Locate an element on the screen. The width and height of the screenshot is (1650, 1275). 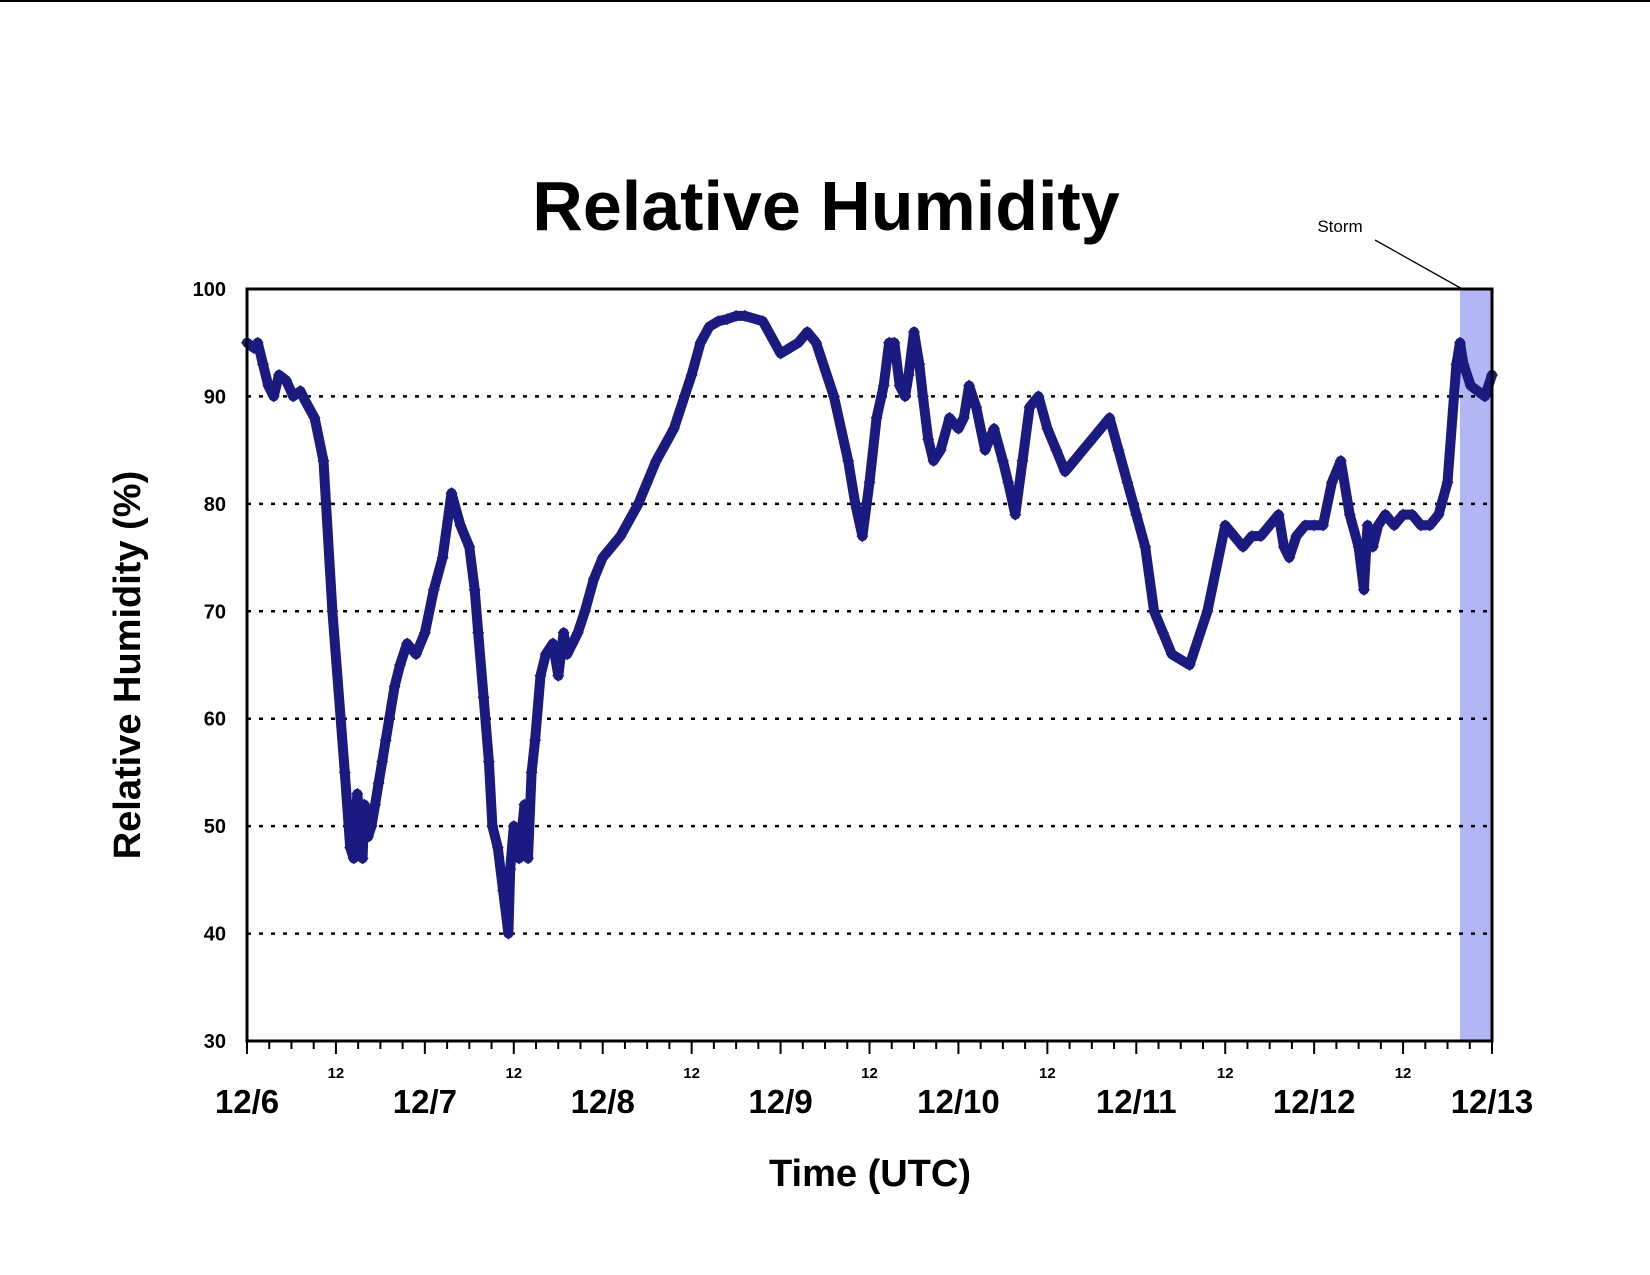
storm-band-layer is located at coordinates (1475, 665).